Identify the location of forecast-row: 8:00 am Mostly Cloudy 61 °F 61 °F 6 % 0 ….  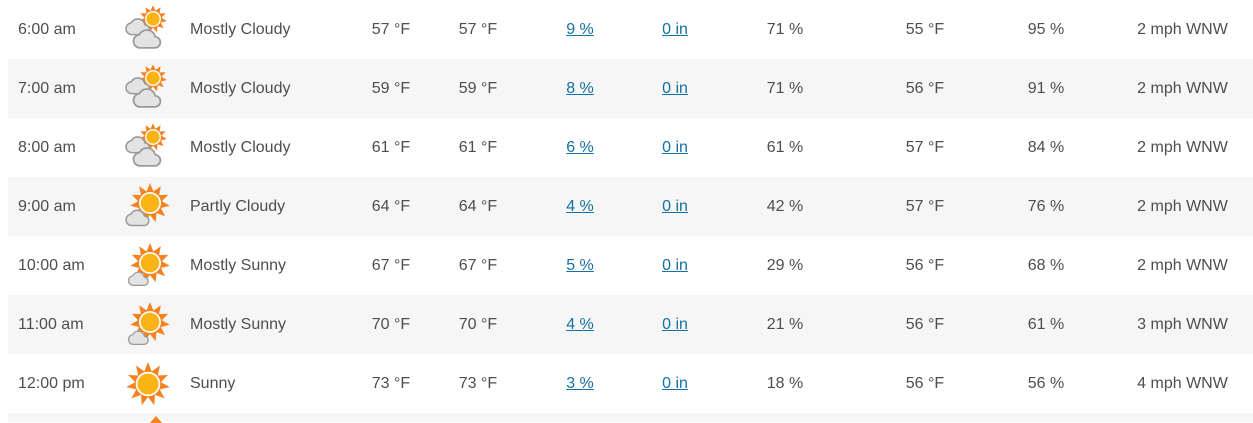
(626, 147).